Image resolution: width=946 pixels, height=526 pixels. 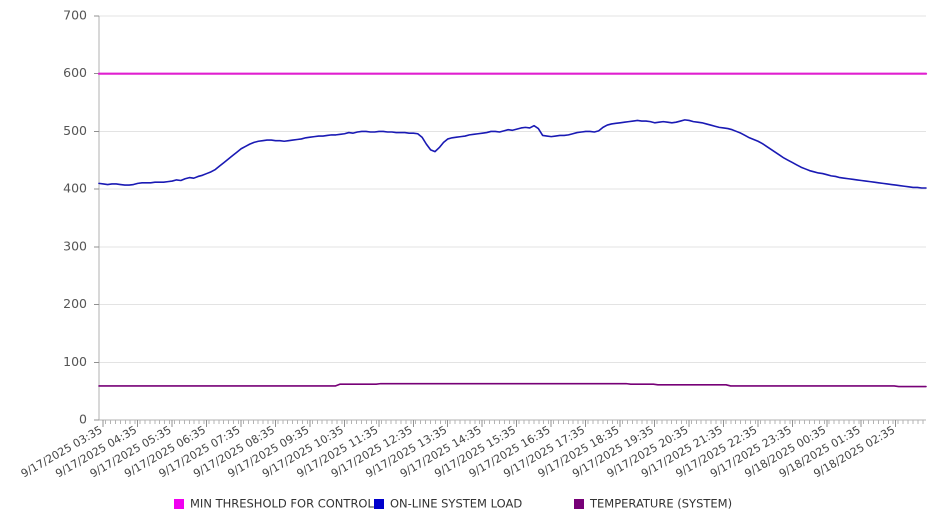 What do you see at coordinates (75, 188) in the screenshot?
I see `y-tick-label: 400` at bounding box center [75, 188].